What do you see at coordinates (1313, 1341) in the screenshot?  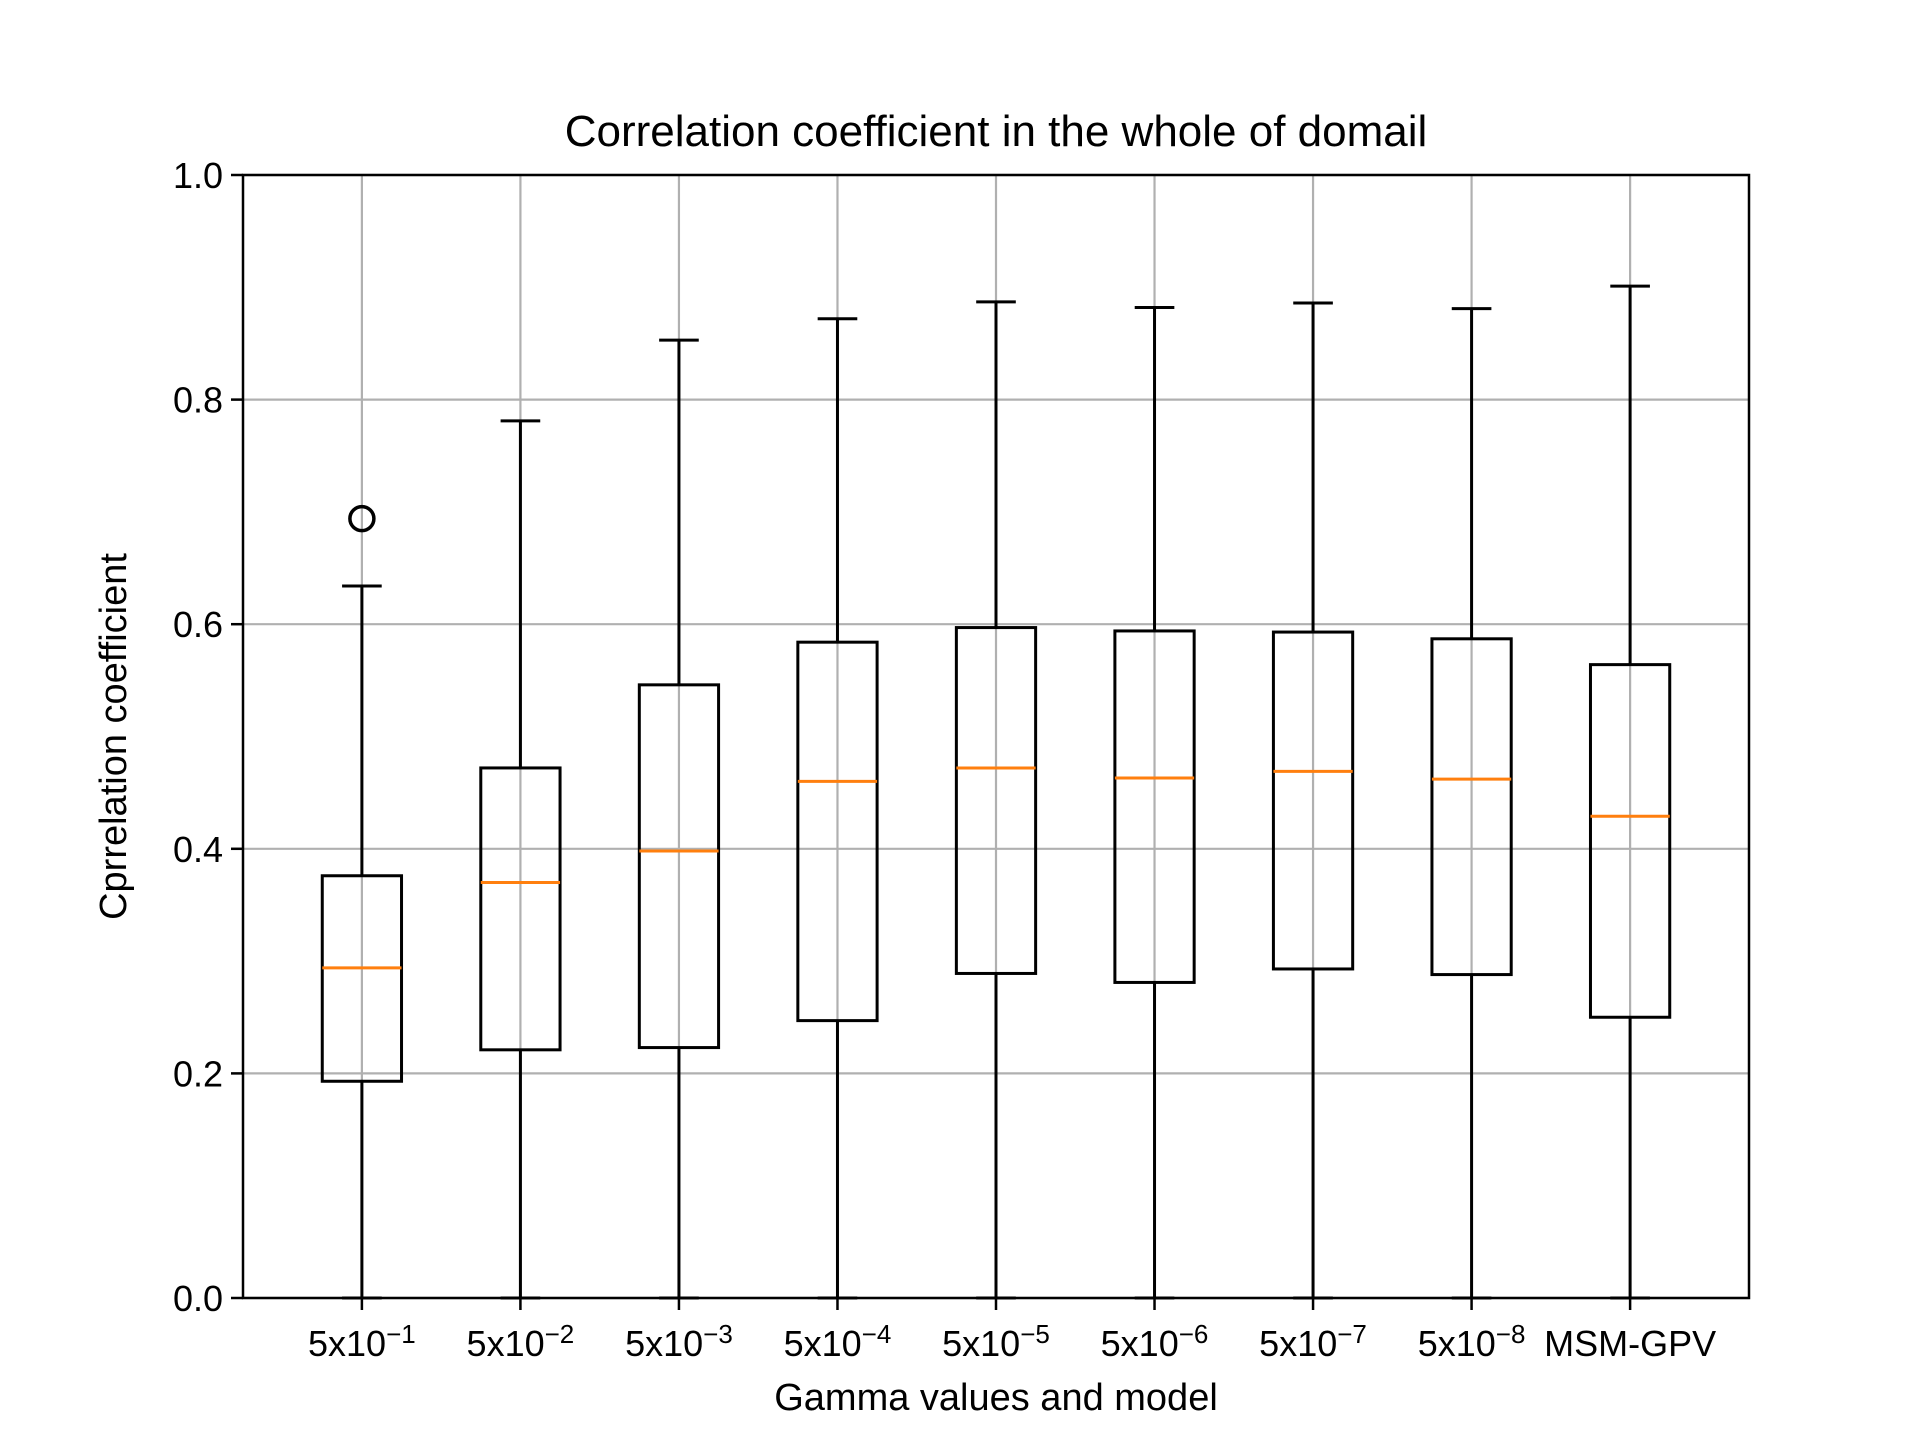 I see `x-tick-label: 5x10⁻⁷` at bounding box center [1313, 1341].